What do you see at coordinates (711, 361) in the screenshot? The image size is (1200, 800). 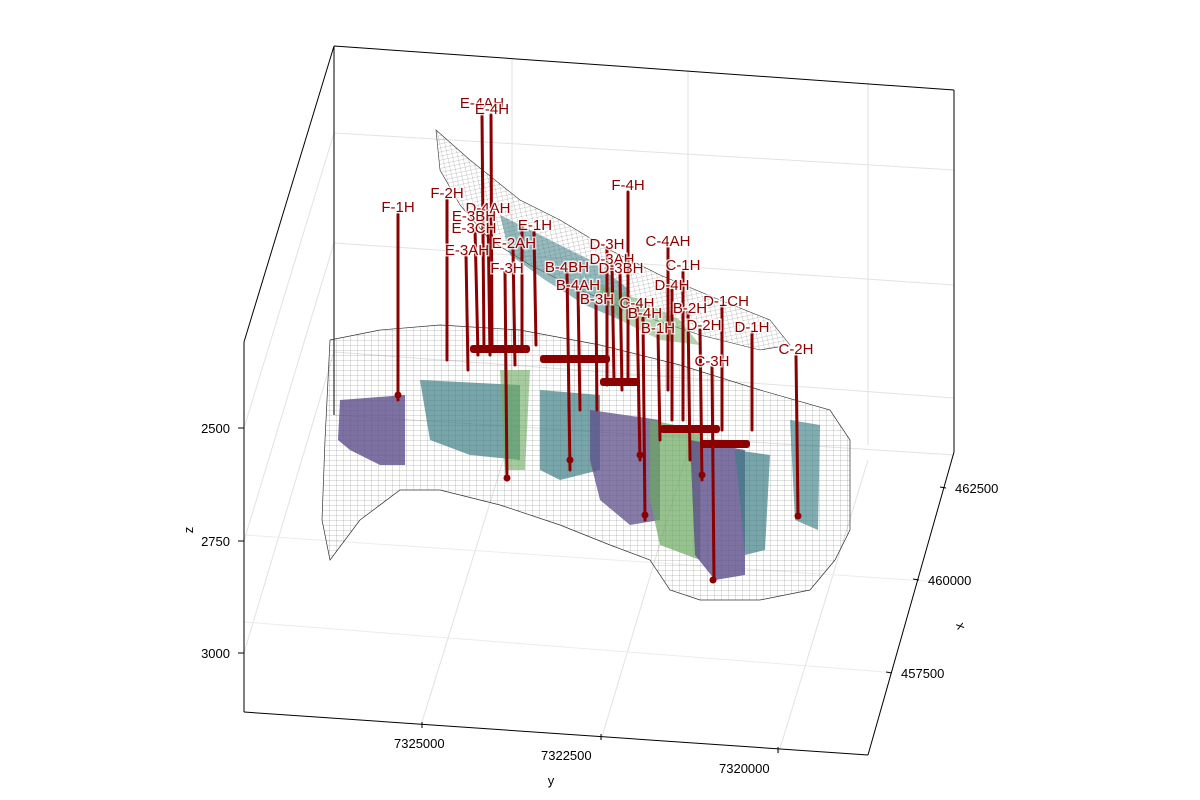 I see `well-label-c-3h: C-3H` at bounding box center [711, 361].